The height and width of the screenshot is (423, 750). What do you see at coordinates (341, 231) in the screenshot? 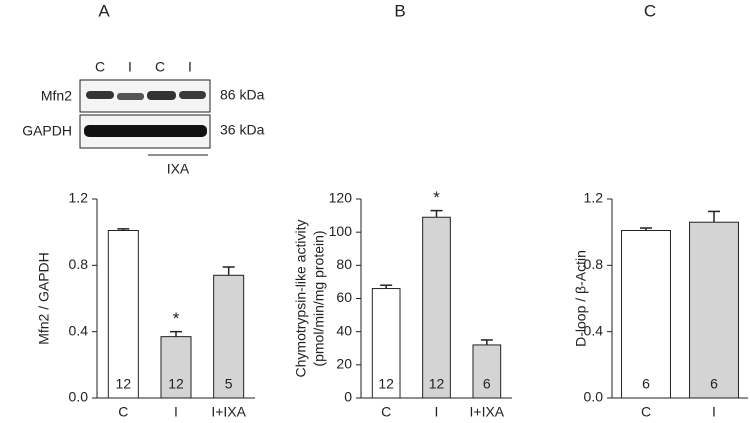
I see `y-tick-label: 100` at bounding box center [341, 231].